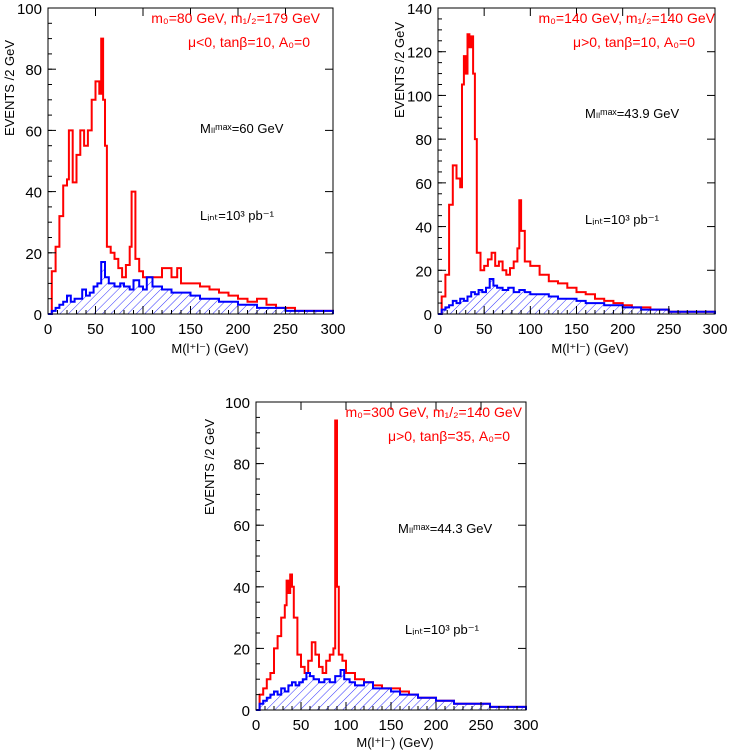  What do you see at coordinates (249, 42) in the screenshot?
I see `panel-1-params-line2: μ<0, tanβ=10, A₀=0` at bounding box center [249, 42].